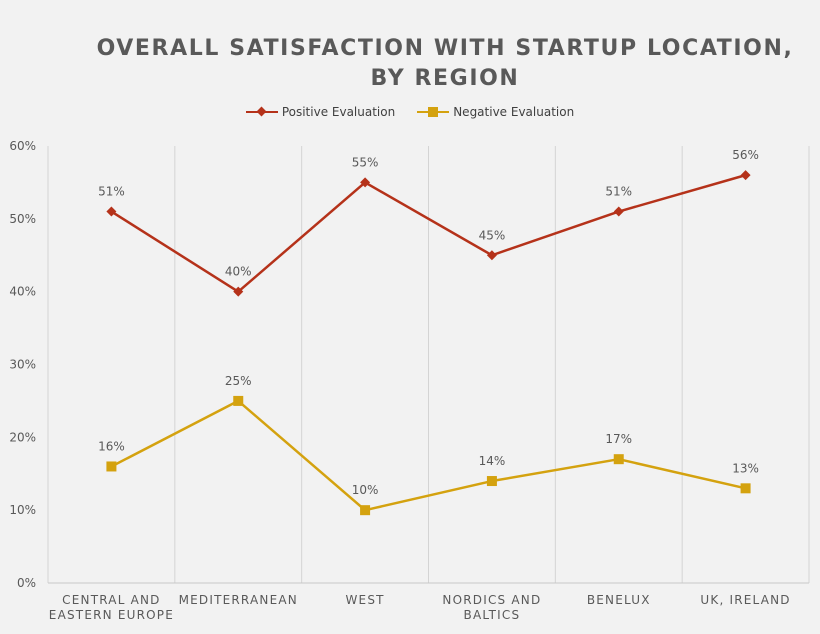 The image size is (820, 634). Describe the element at coordinates (22, 437) in the screenshot. I see `y-tick-label: 20%` at that location.